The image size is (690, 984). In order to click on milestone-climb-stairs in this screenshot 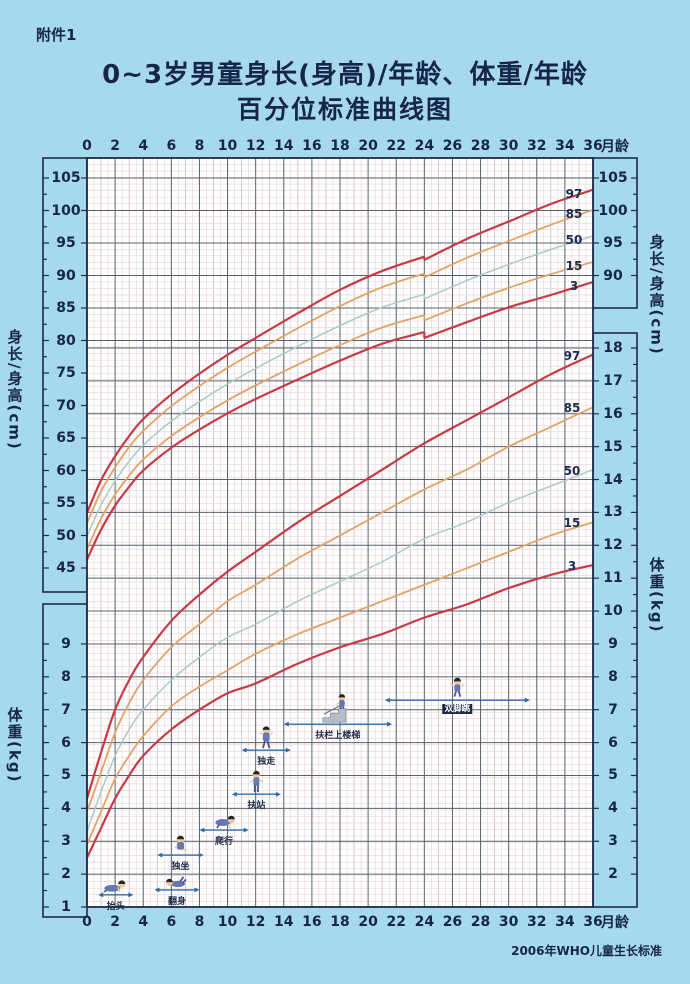, I will do `click(338, 710)`.